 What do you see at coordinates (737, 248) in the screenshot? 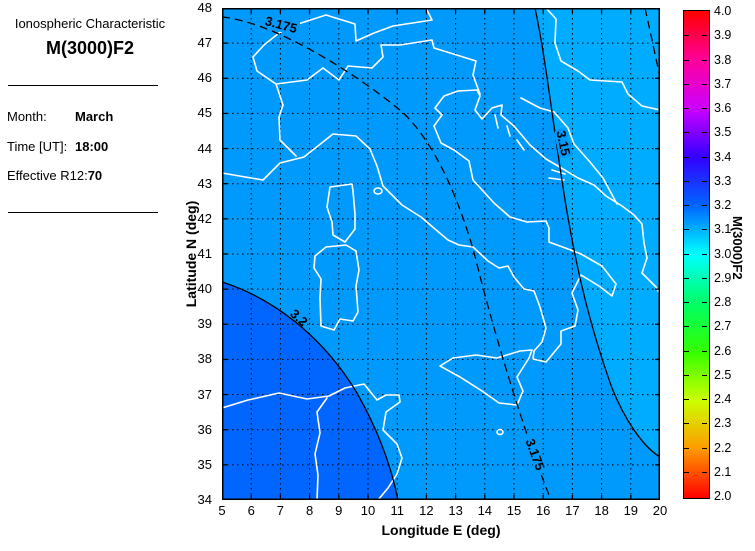
I see `colorbar-title: M(3000)F2` at bounding box center [737, 248].